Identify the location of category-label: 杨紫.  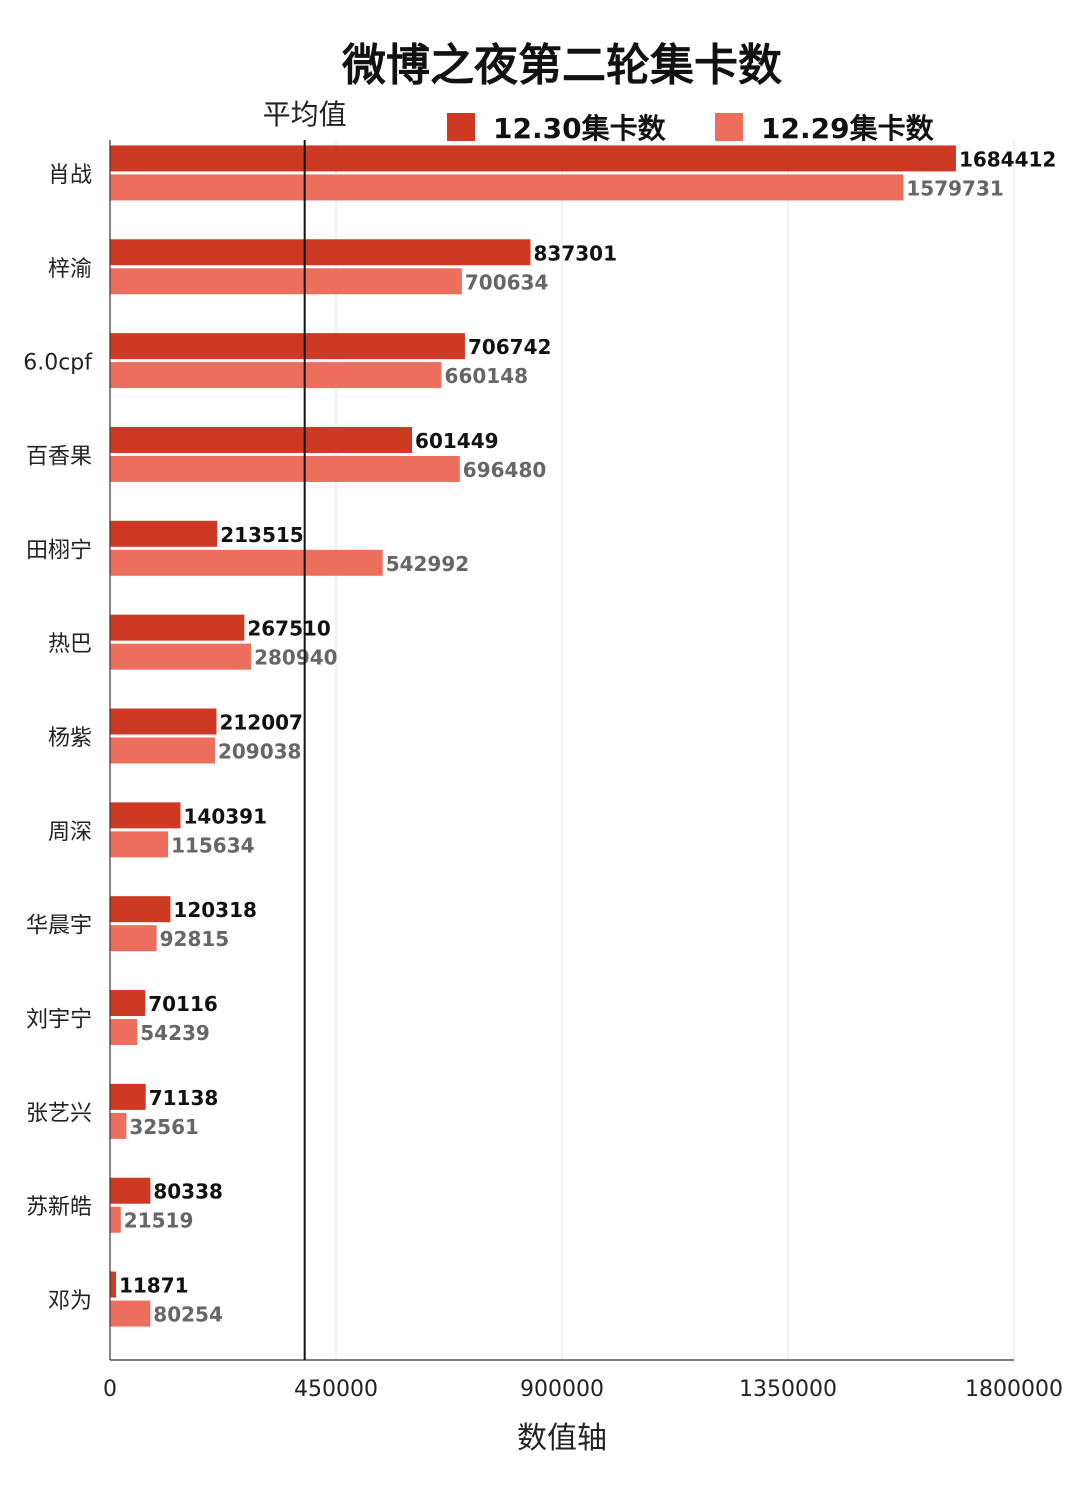
(70, 738).